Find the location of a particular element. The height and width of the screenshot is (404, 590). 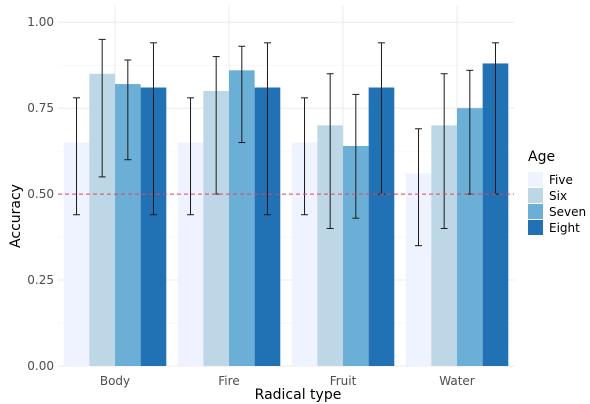

legend-title: Age is located at coordinates (541, 157).